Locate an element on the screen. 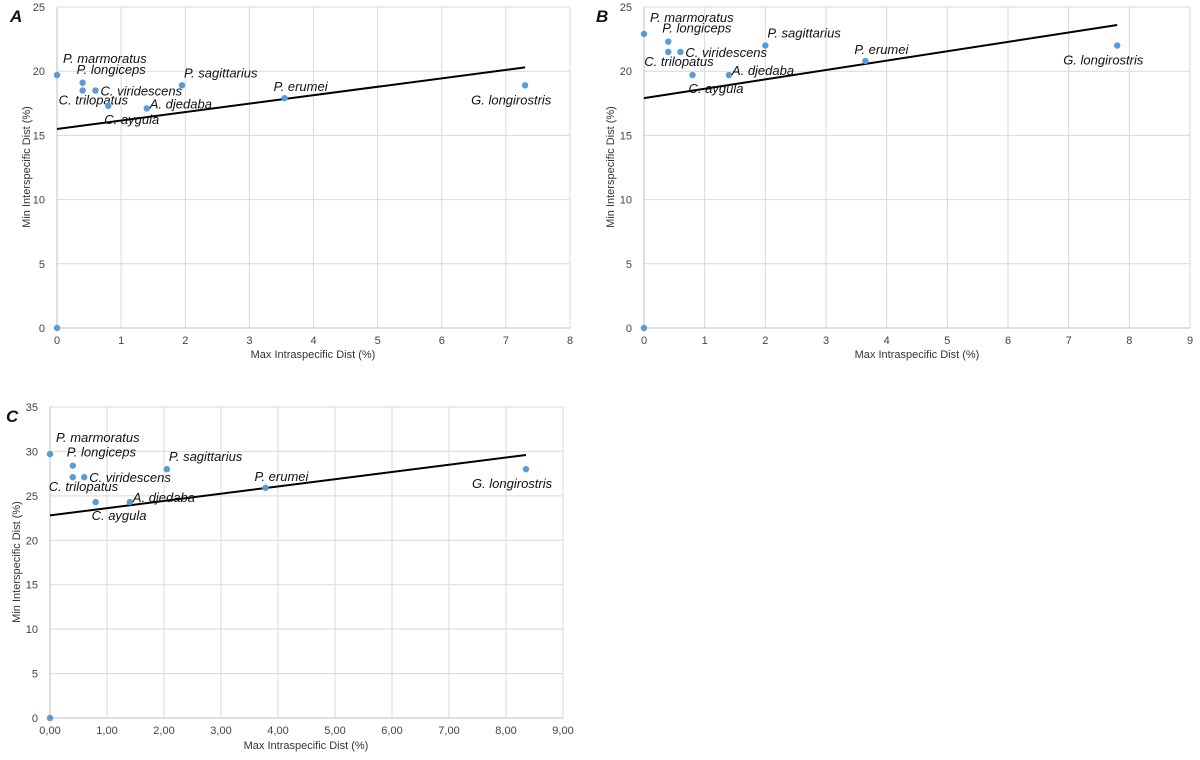 Image resolution: width=1200 pixels, height=760 pixels. x-tick-label: 6,00 is located at coordinates (391, 731).